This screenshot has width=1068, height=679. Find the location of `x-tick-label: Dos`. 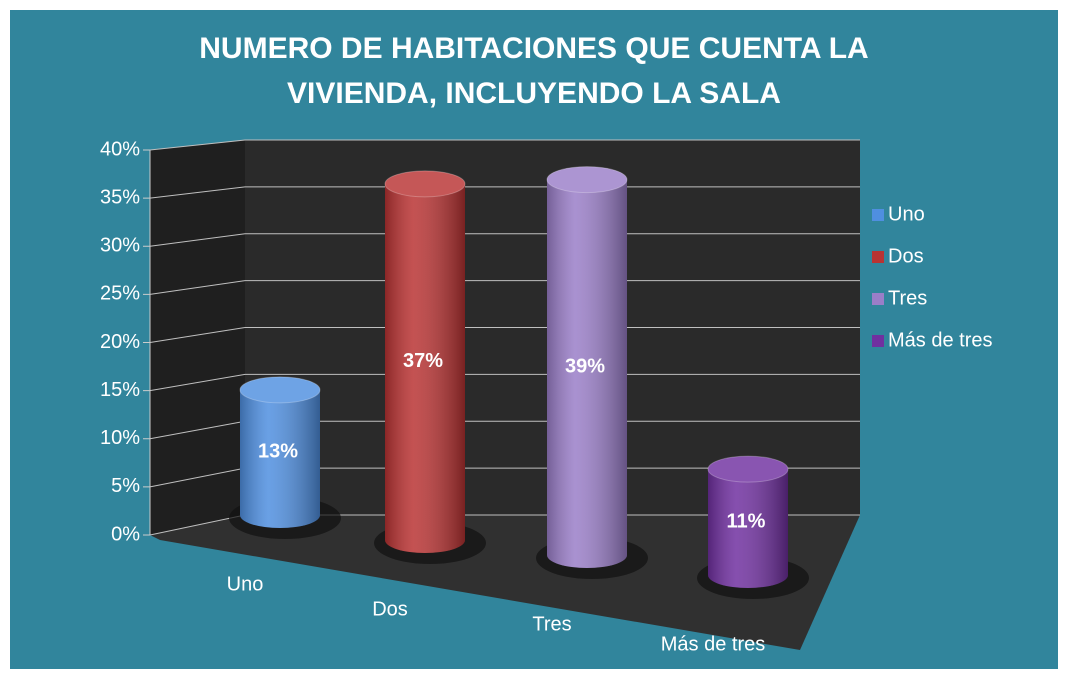

x-tick-label: Dos is located at coordinates (390, 609).